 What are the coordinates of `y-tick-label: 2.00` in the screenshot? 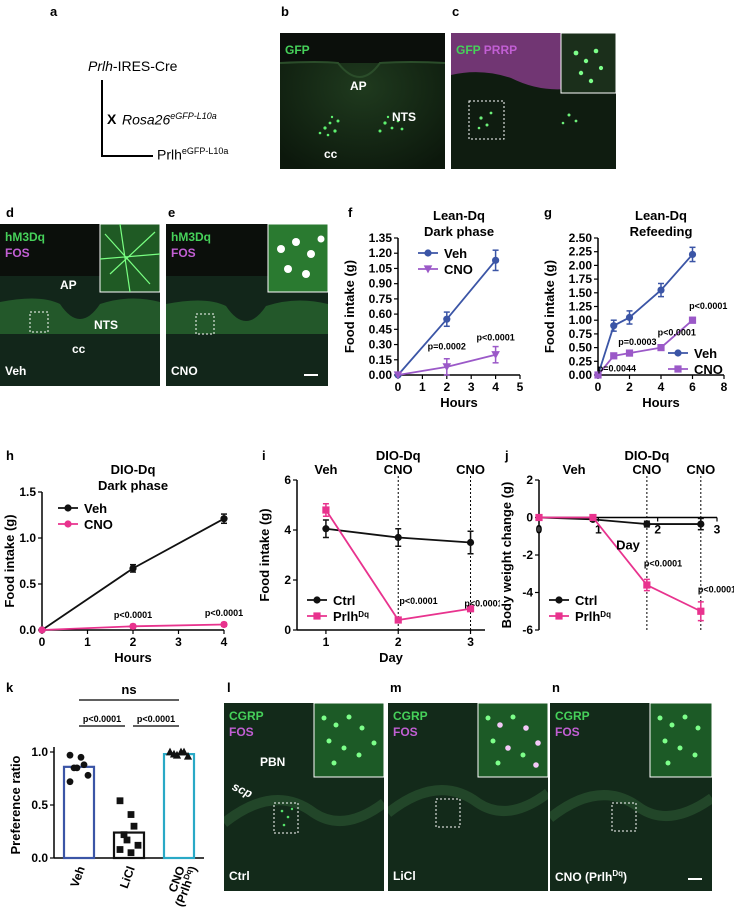 It's located at (581, 265).